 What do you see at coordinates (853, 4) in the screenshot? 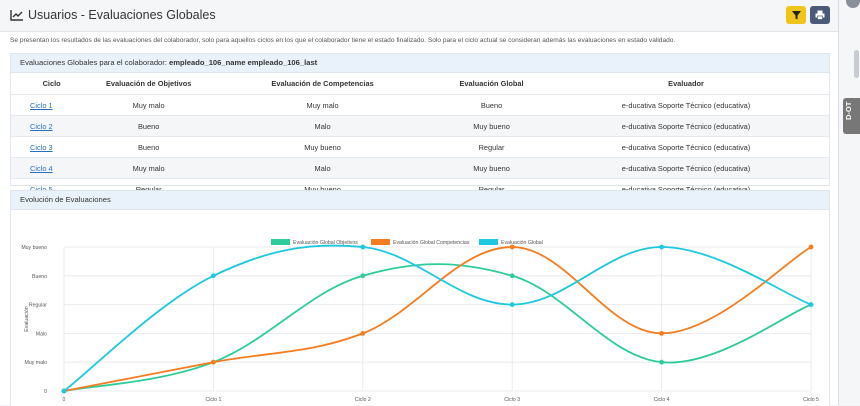
I see `settings-corner-icon` at bounding box center [853, 4].